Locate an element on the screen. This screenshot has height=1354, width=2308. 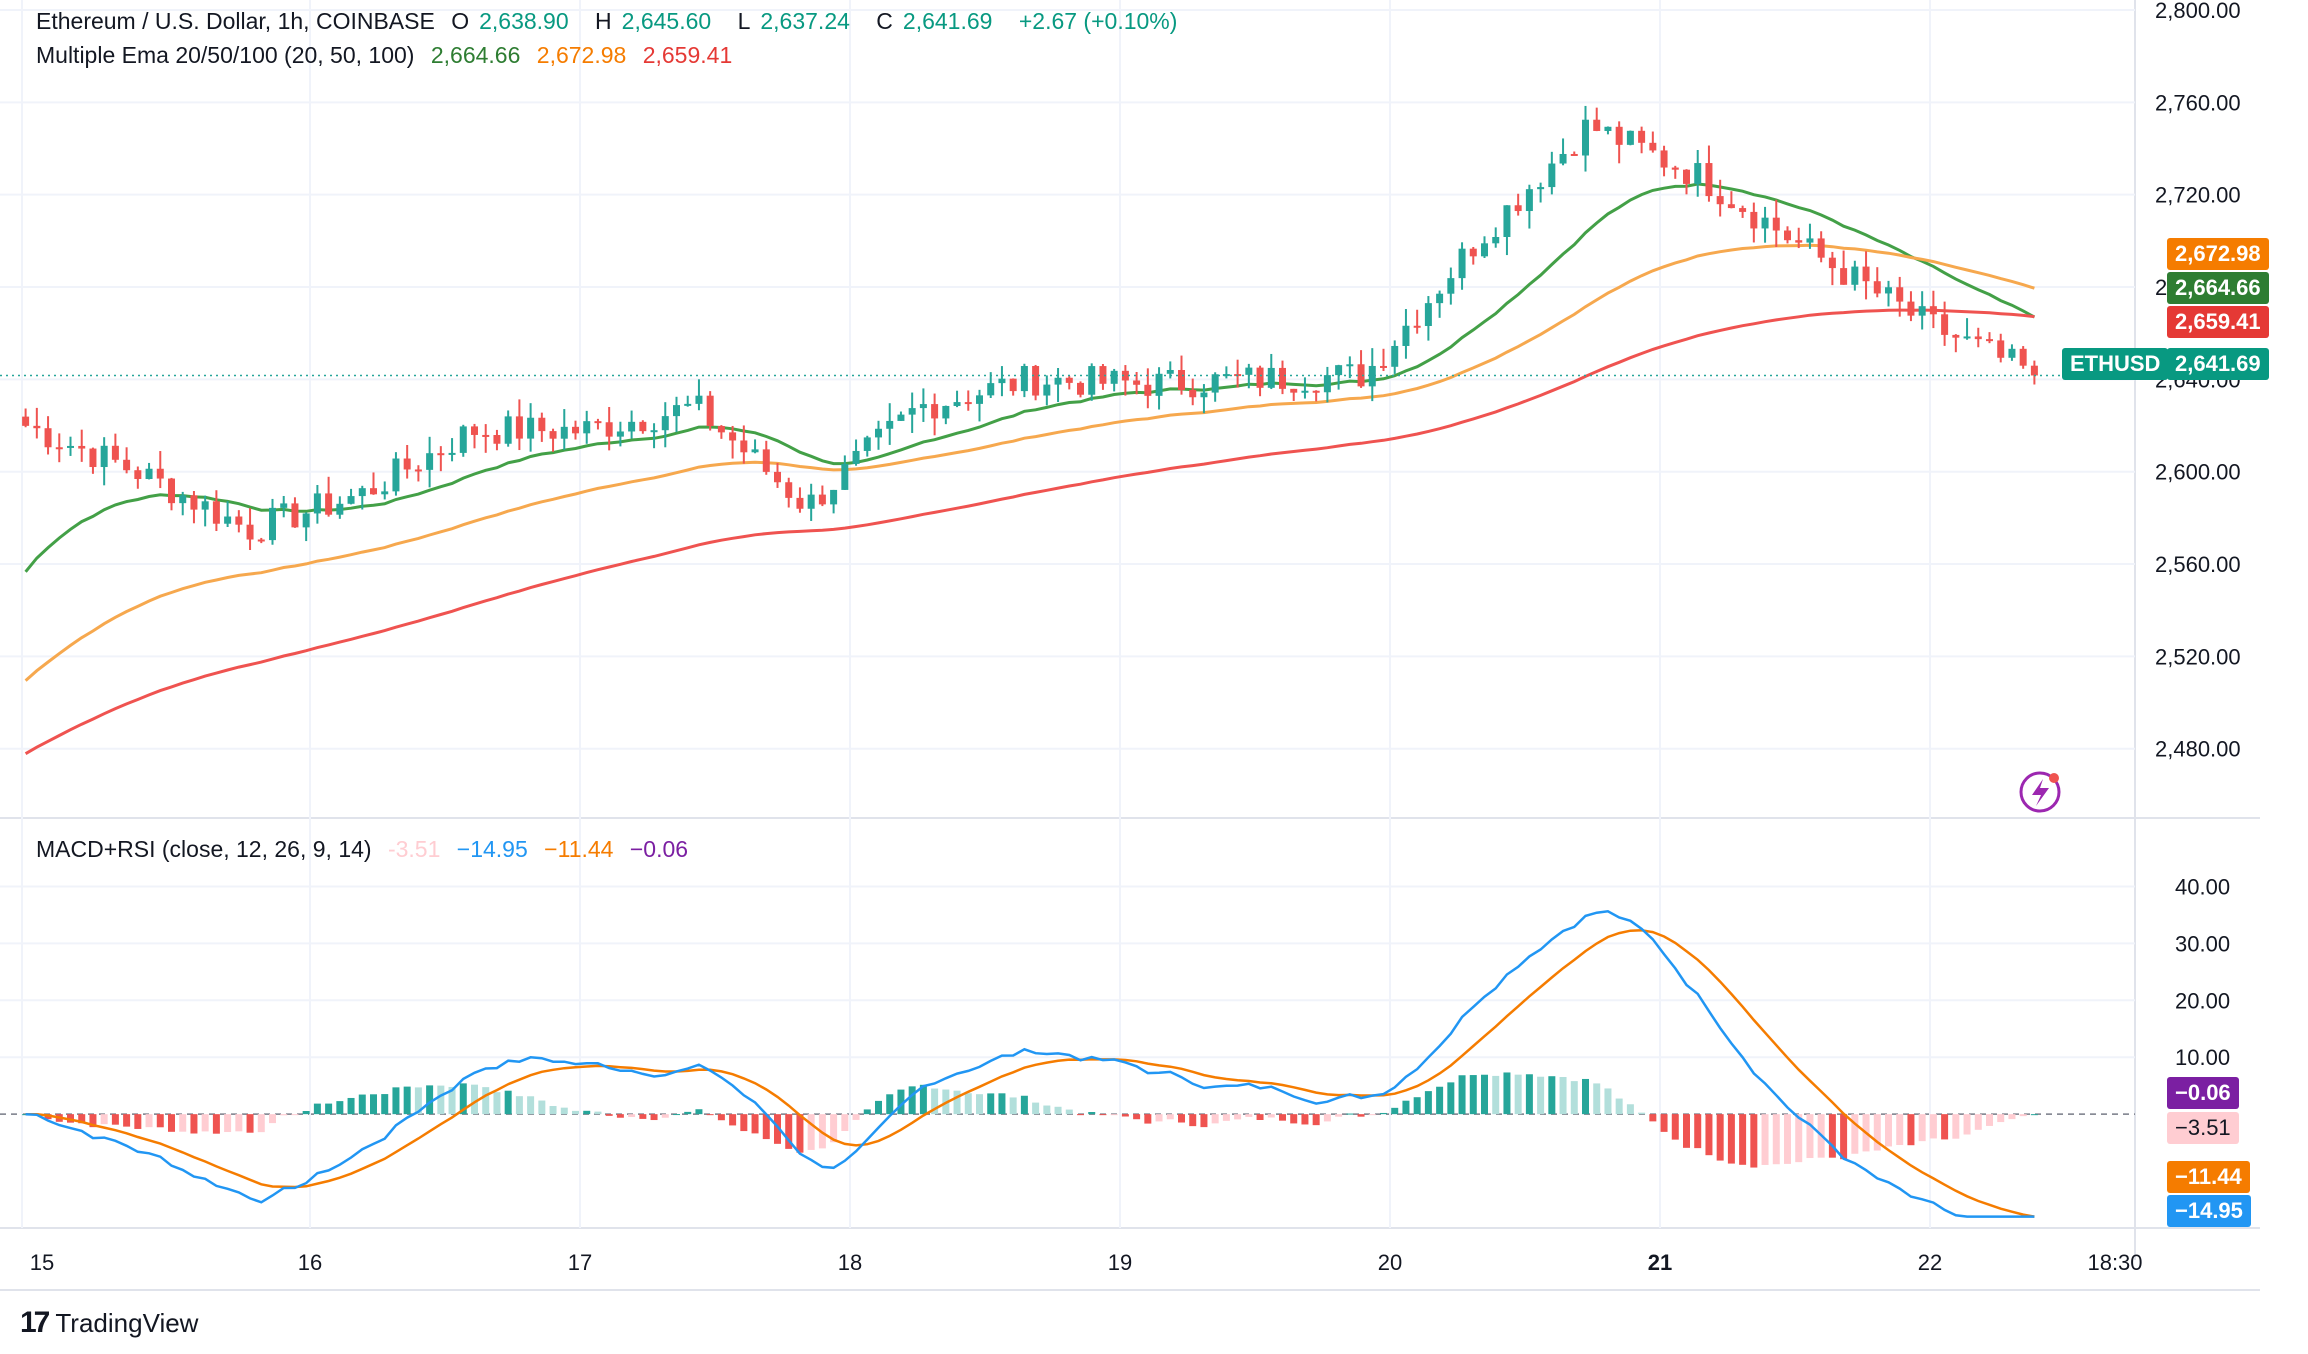
flash-icon is located at coordinates (2040, 792).